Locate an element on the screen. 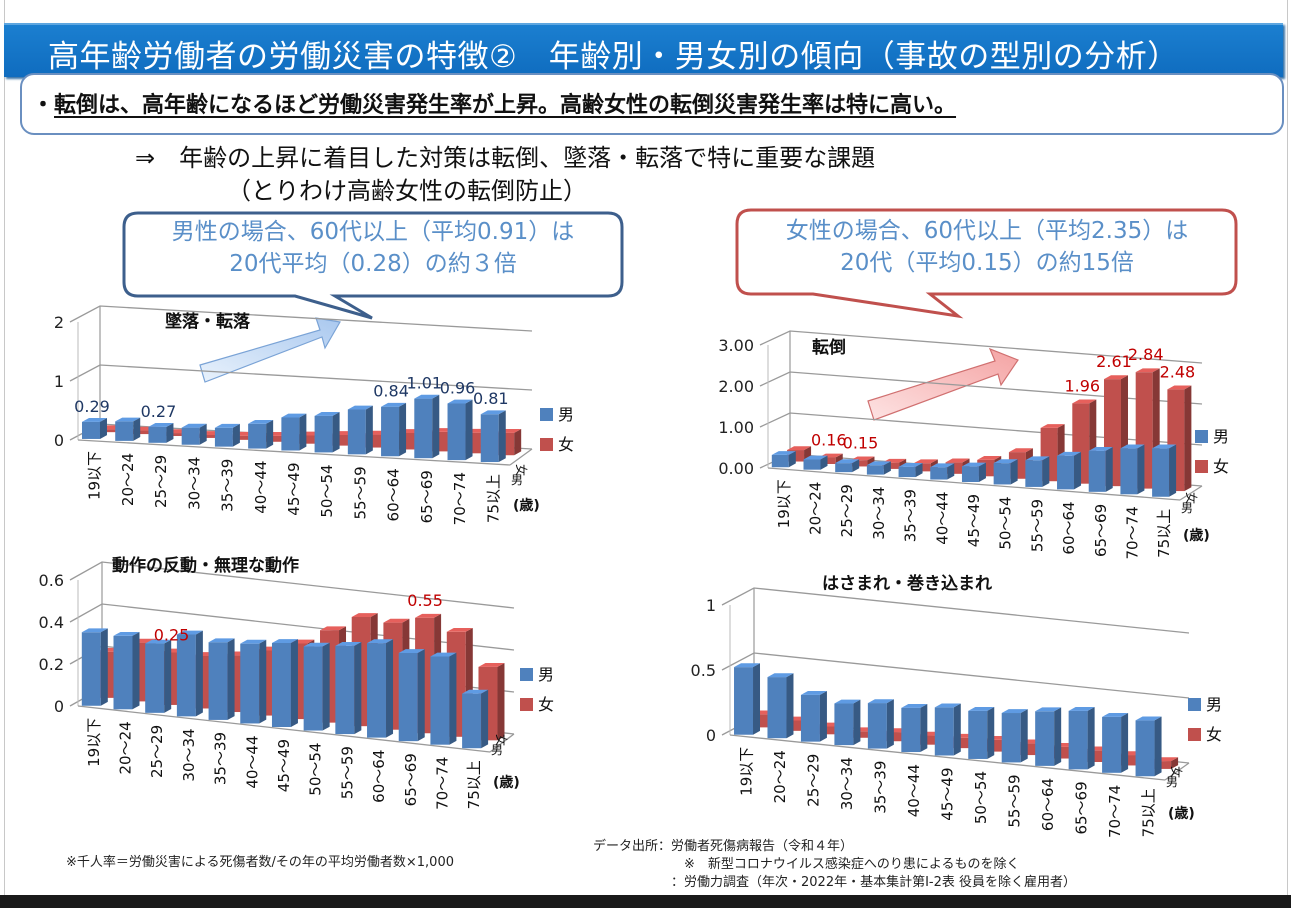  x-tick-label: 50～54 is located at coordinates (1006, 522).